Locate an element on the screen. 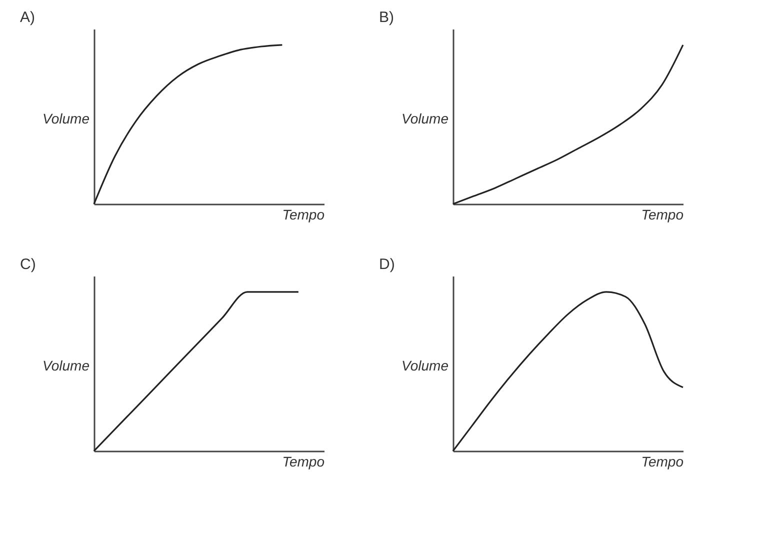 Image resolution: width=764 pixels, height=549 pixels. chart-title: B) is located at coordinates (386, 17).